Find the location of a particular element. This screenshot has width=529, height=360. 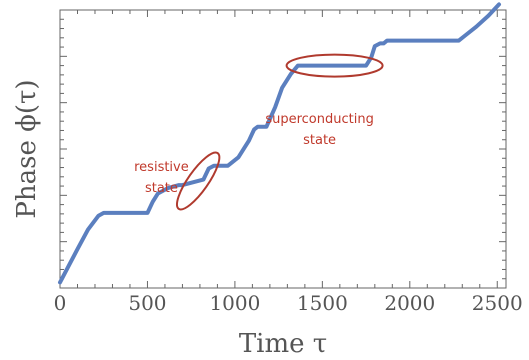

superconducting-label-line1: superconducting is located at coordinates (319, 119).